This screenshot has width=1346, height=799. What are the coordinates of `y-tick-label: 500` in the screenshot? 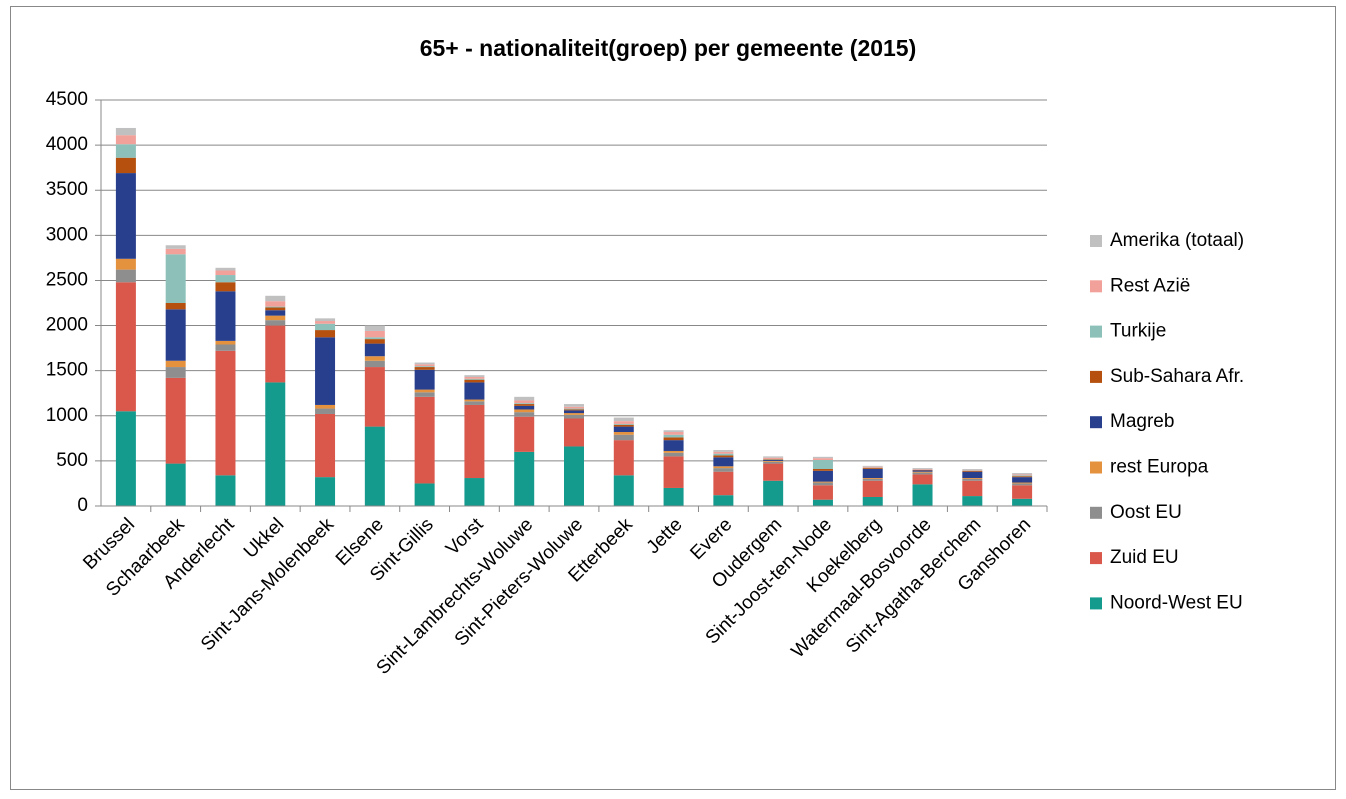 It's located at (72, 460).